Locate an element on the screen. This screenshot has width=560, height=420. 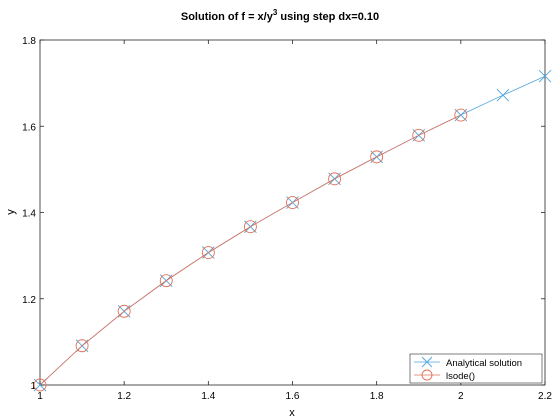
x-tick-label: 2.2 is located at coordinates (545, 396).